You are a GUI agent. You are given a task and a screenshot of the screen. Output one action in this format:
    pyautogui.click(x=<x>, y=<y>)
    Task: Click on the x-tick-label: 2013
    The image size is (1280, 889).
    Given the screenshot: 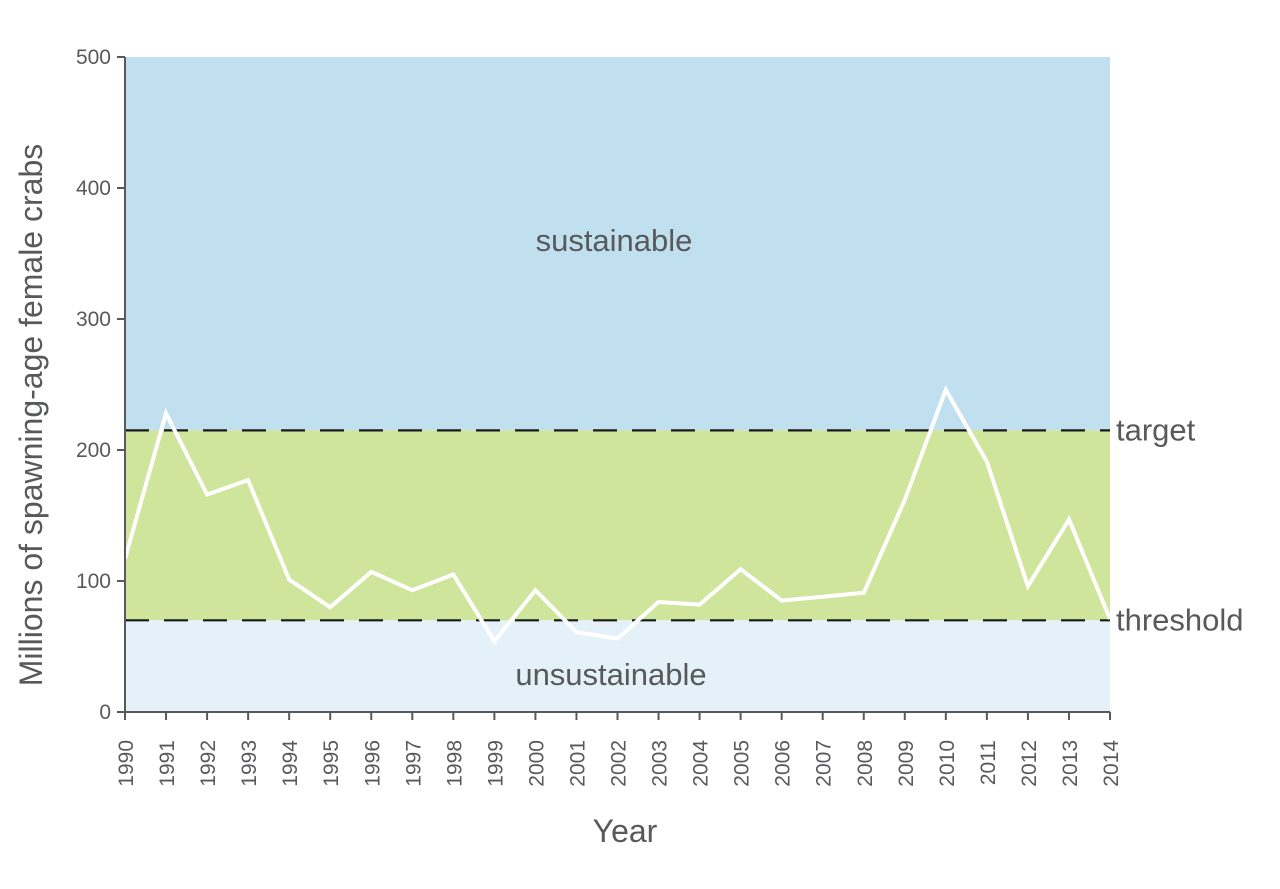 What is the action you would take?
    pyautogui.click(x=1070, y=763)
    